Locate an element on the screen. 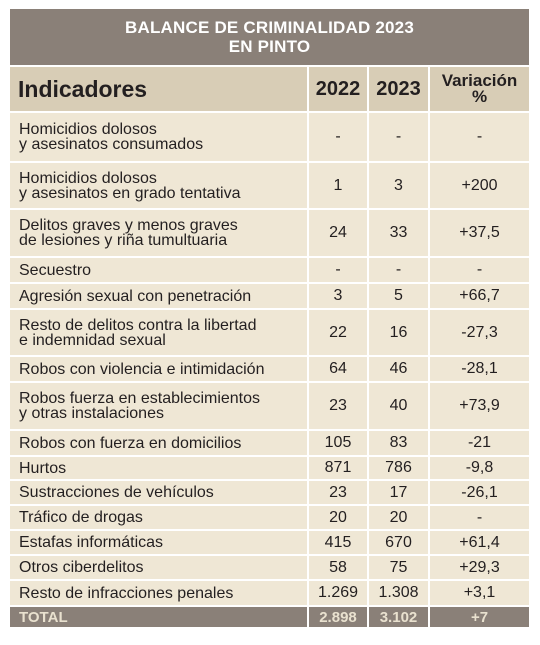 This screenshot has width=540, height=645. value-2022: 3 is located at coordinates (337, 295).